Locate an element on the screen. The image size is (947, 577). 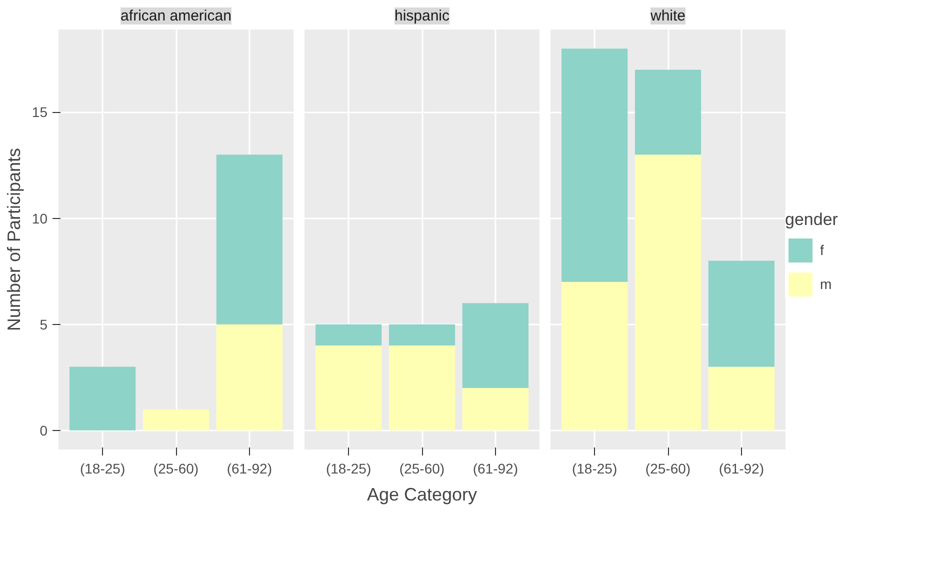
chart-title: african american is located at coordinates (176, 16).